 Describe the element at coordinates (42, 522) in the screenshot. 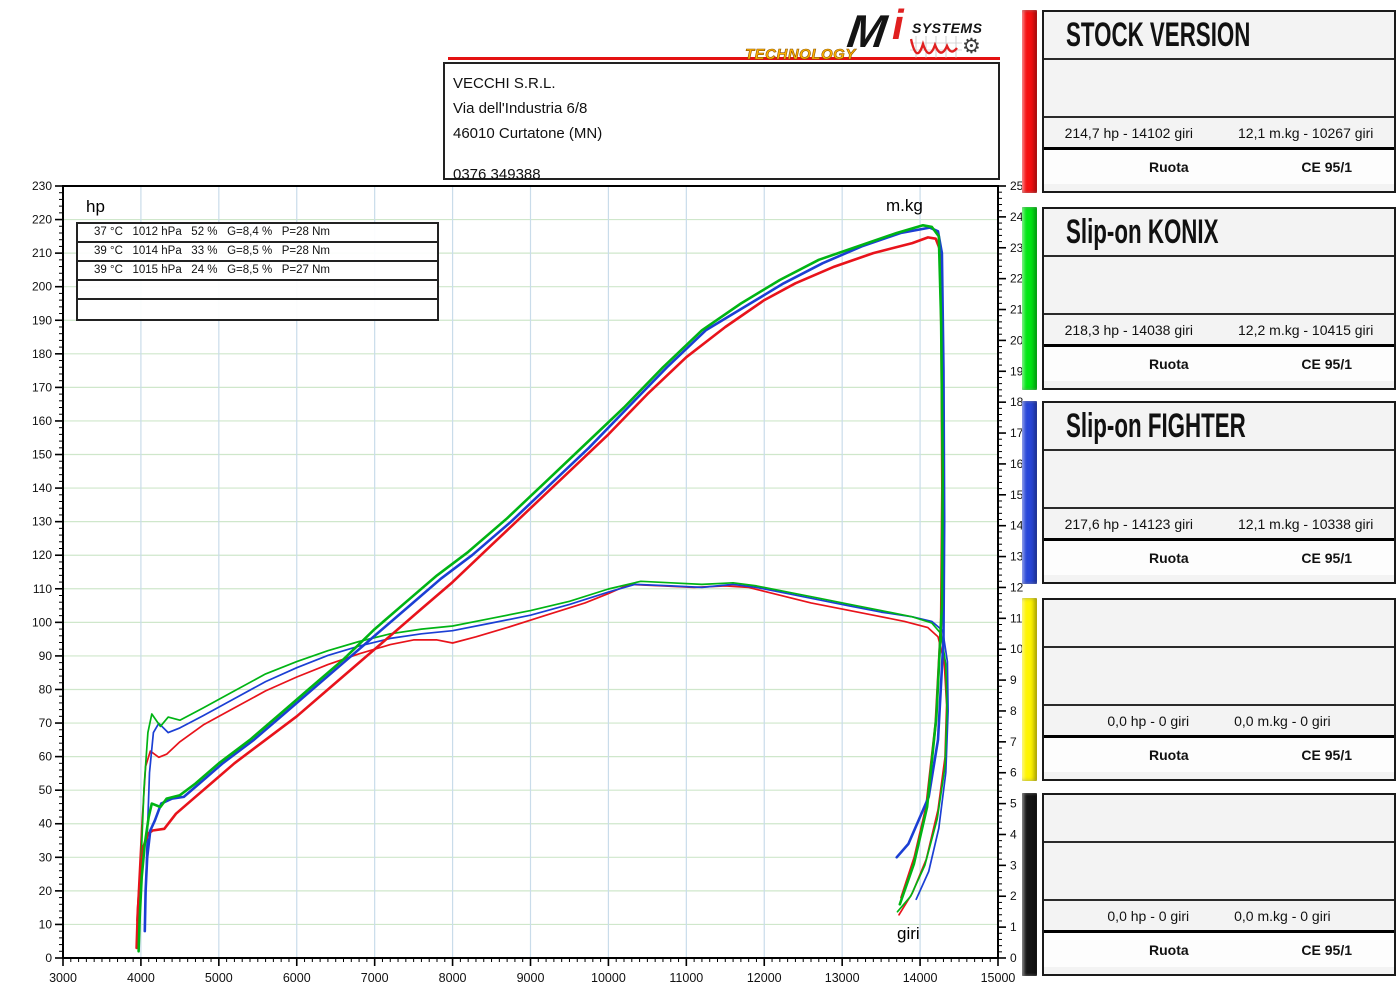

I see `svg-text: 130` at that location.